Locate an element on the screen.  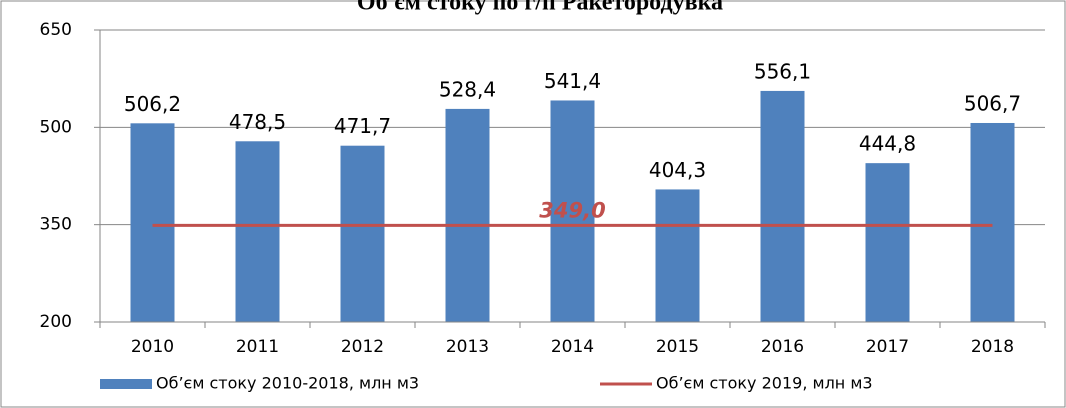
chart-title: Об'єм стоку по г/п Ракетородувка is located at coordinates (540, 8).